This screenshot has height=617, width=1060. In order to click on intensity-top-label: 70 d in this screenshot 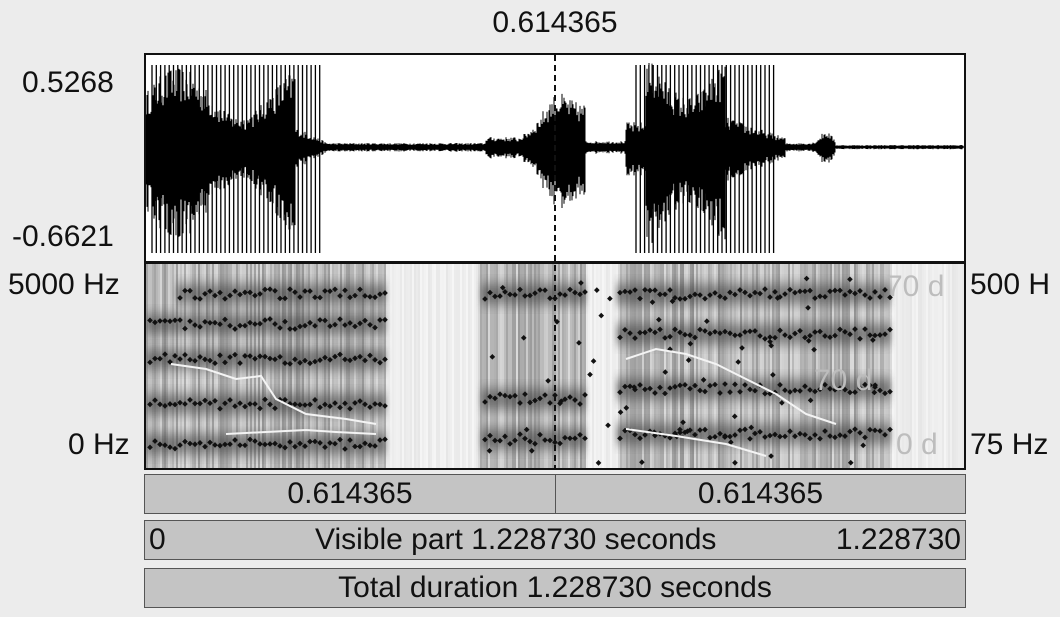, I will do `click(915, 286)`.